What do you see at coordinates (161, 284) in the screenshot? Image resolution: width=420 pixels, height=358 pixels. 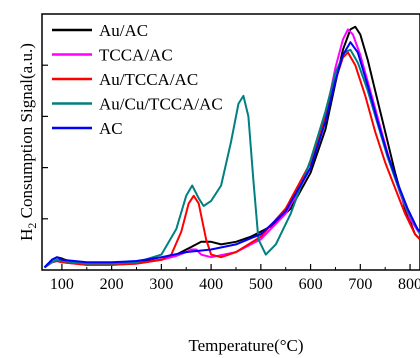 I see `x-tick-label: 300` at bounding box center [161, 284].